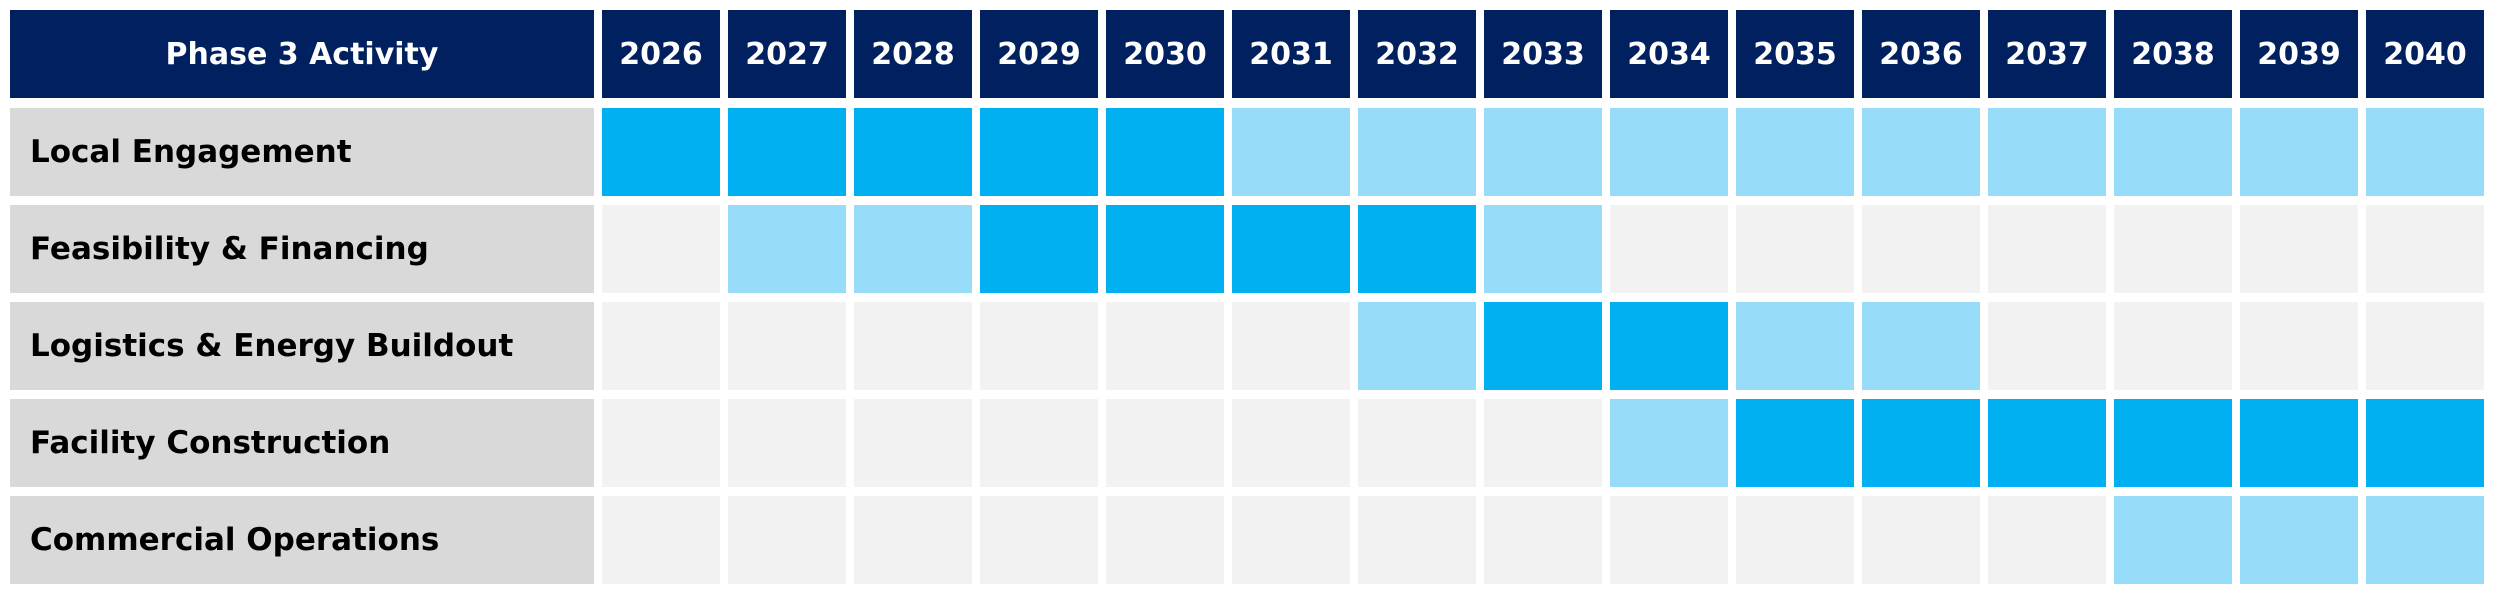  Describe the element at coordinates (2047, 54) in the screenshot. I see `year-header: 2037` at that location.